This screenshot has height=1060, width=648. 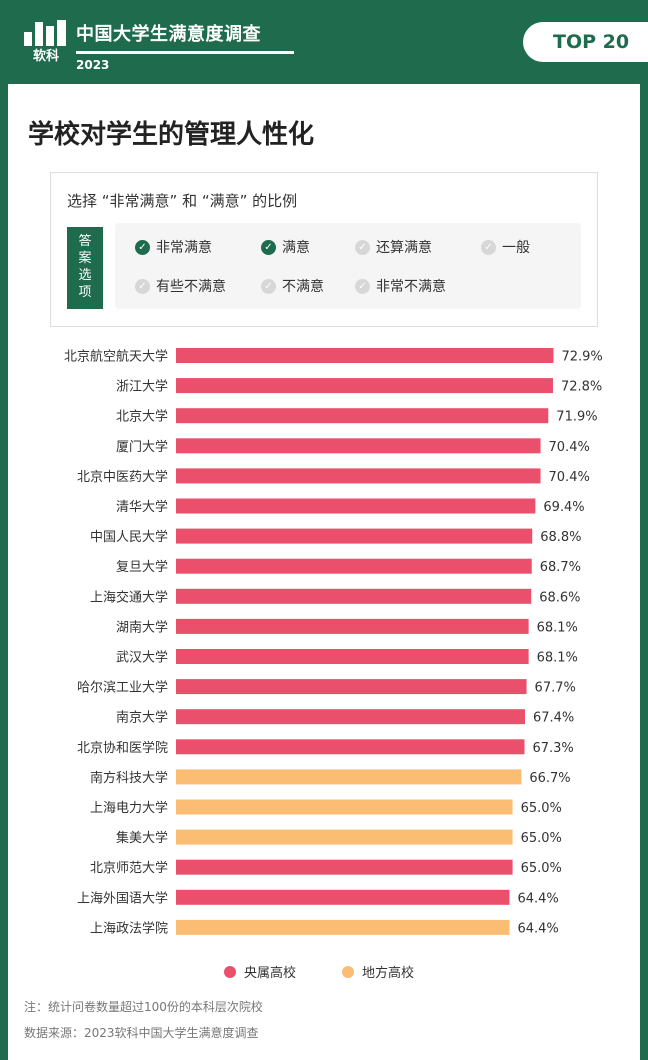 What do you see at coordinates (142, 417) in the screenshot?
I see `category-label: 北京大学` at bounding box center [142, 417].